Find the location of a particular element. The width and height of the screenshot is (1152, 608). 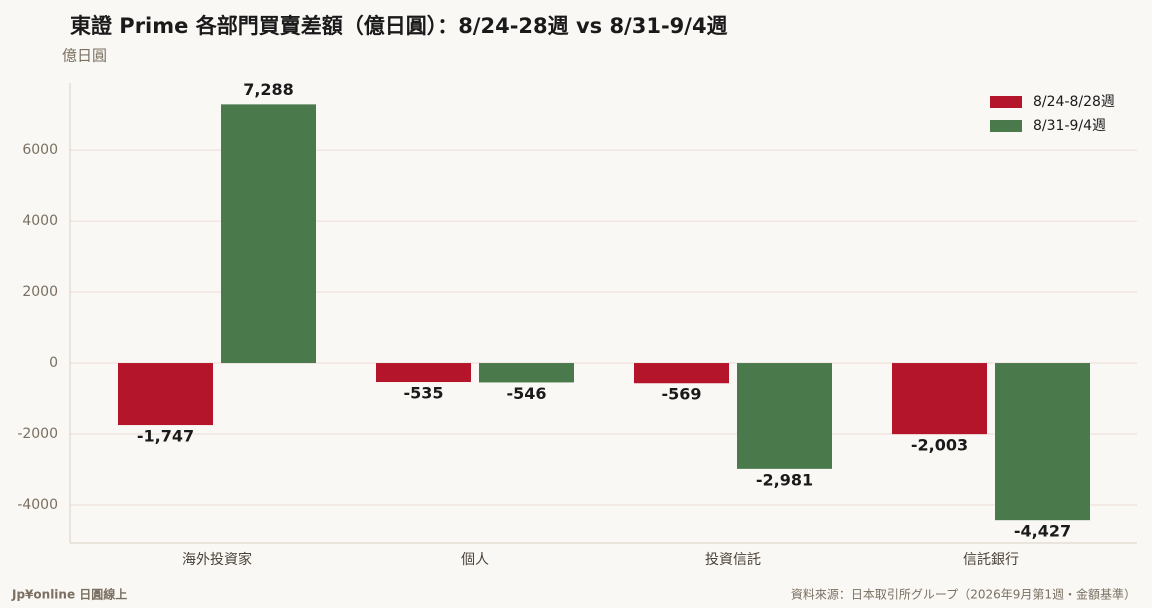

y-tick-label: 4000 is located at coordinates (40, 221).